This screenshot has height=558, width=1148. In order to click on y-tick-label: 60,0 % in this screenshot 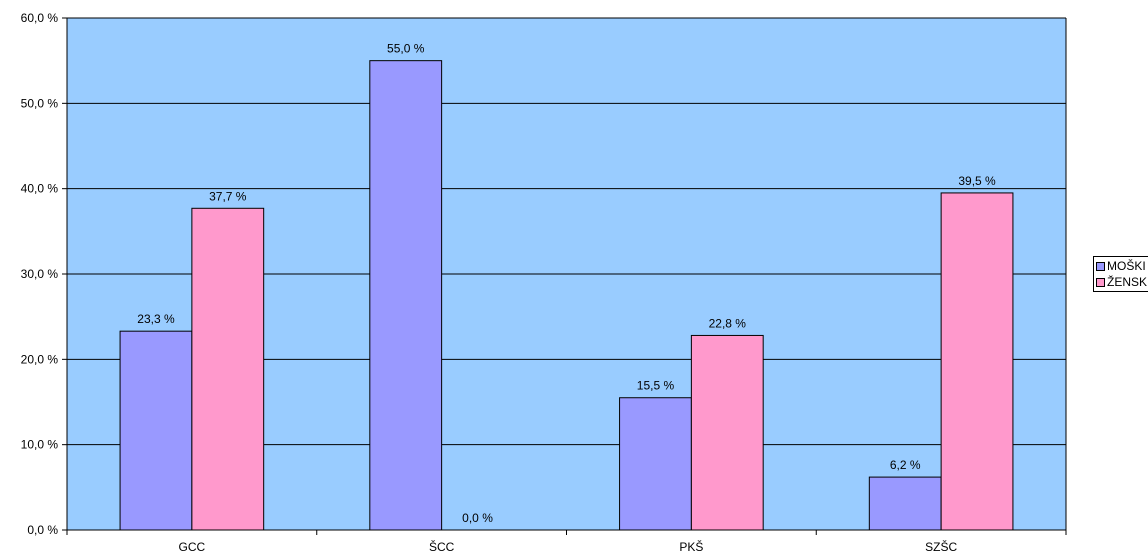, I will do `click(40, 18)`.